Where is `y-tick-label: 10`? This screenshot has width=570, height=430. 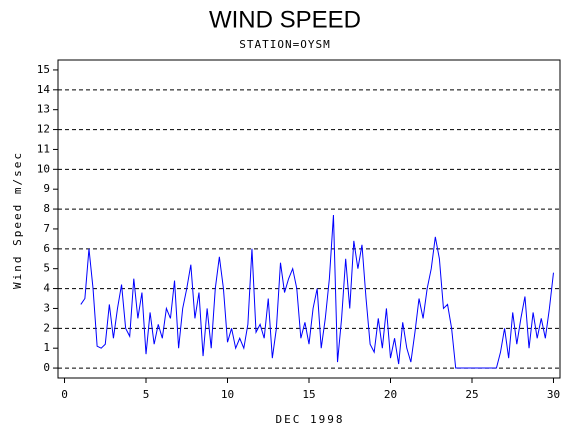
y-tick-label: 10 is located at coordinates (43, 168).